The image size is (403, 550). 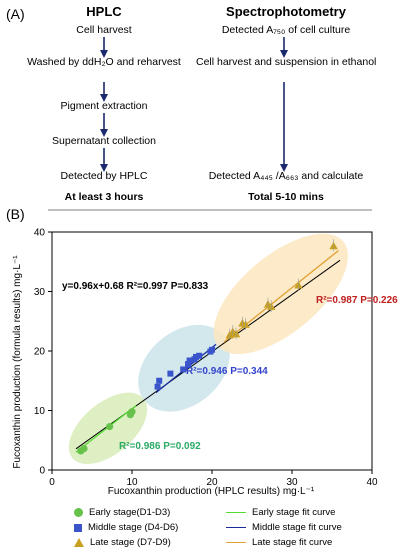 I want to click on legend-triangle-icon, so click(x=79, y=542).